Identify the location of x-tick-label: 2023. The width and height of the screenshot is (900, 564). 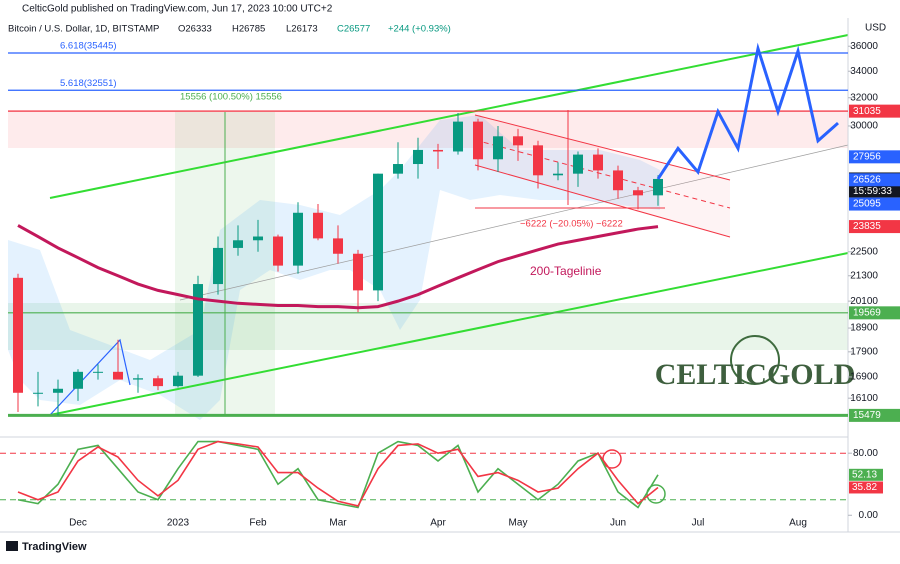
(178, 523).